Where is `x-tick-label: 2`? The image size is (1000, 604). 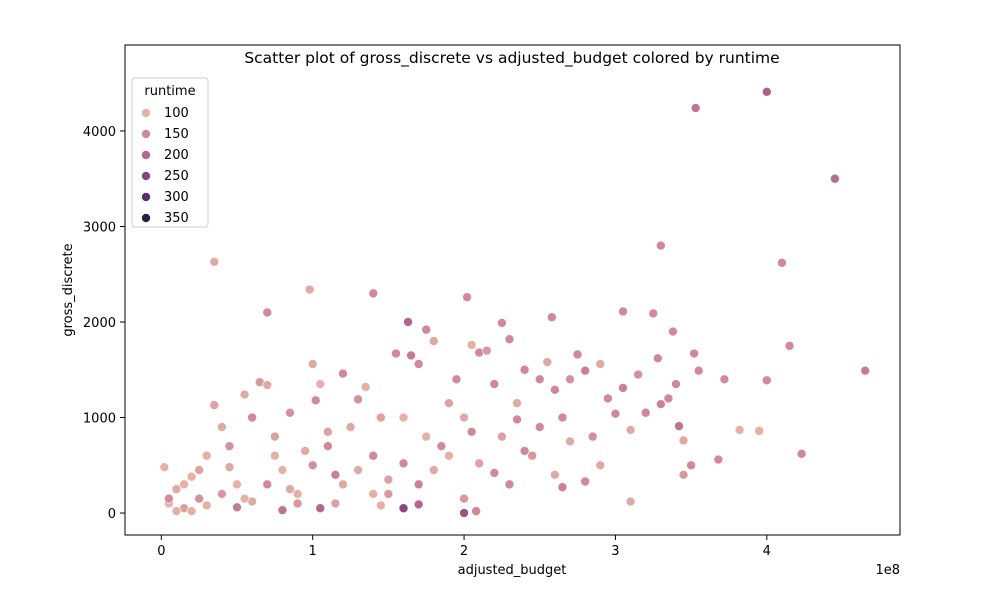 x-tick-label: 2 is located at coordinates (464, 551).